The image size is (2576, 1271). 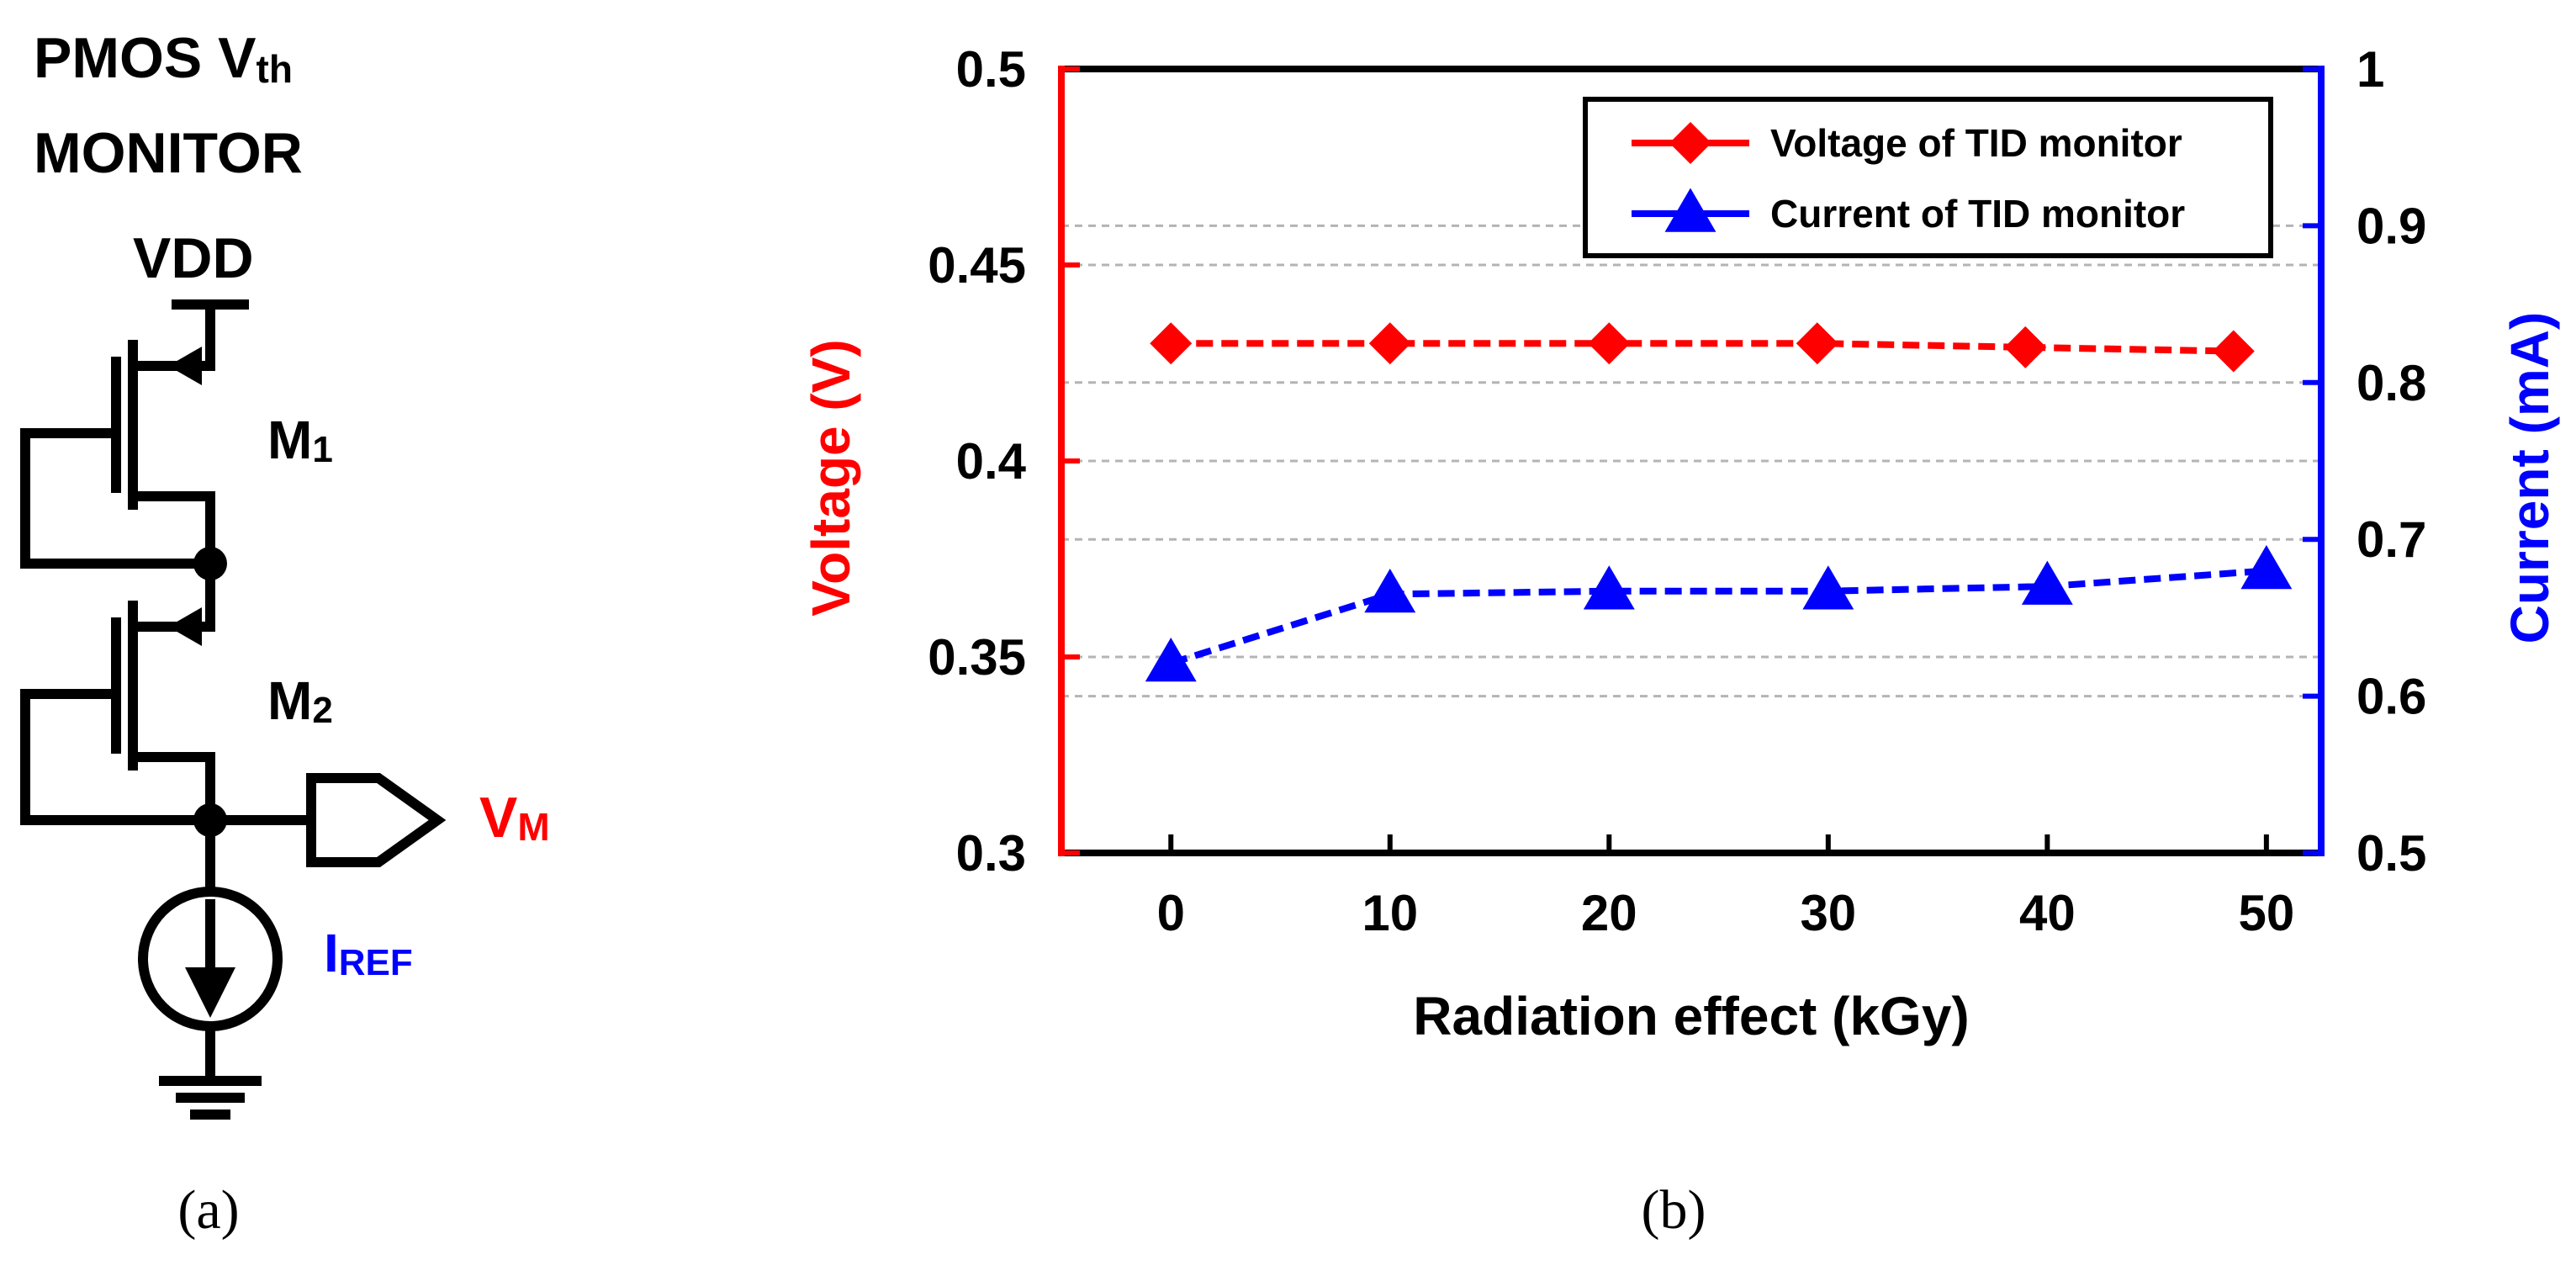 What do you see at coordinates (2391, 697) in the screenshot?
I see `right-tick-label: 0.6` at bounding box center [2391, 697].